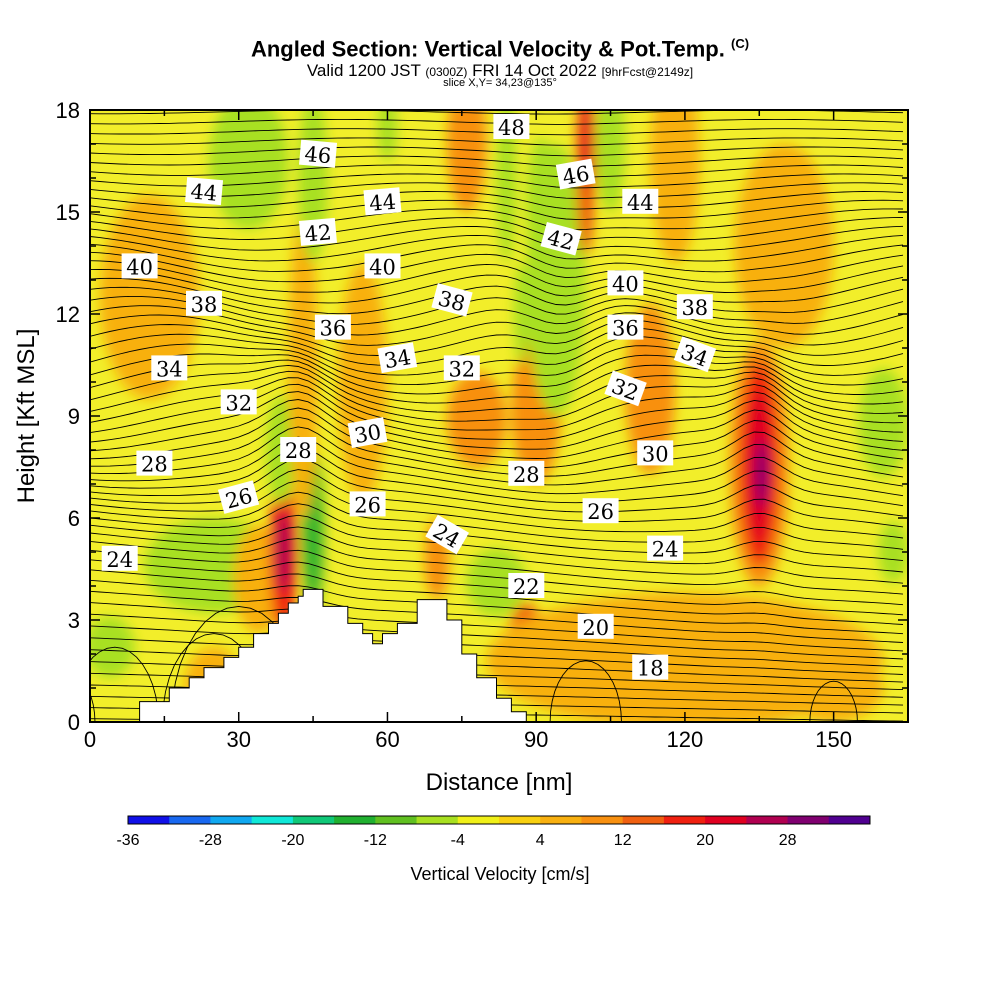 This screenshot has width=1000, height=1000. What do you see at coordinates (534, 70) in the screenshot?
I see `valid-date: FRI 14 Oct 2022` at bounding box center [534, 70].